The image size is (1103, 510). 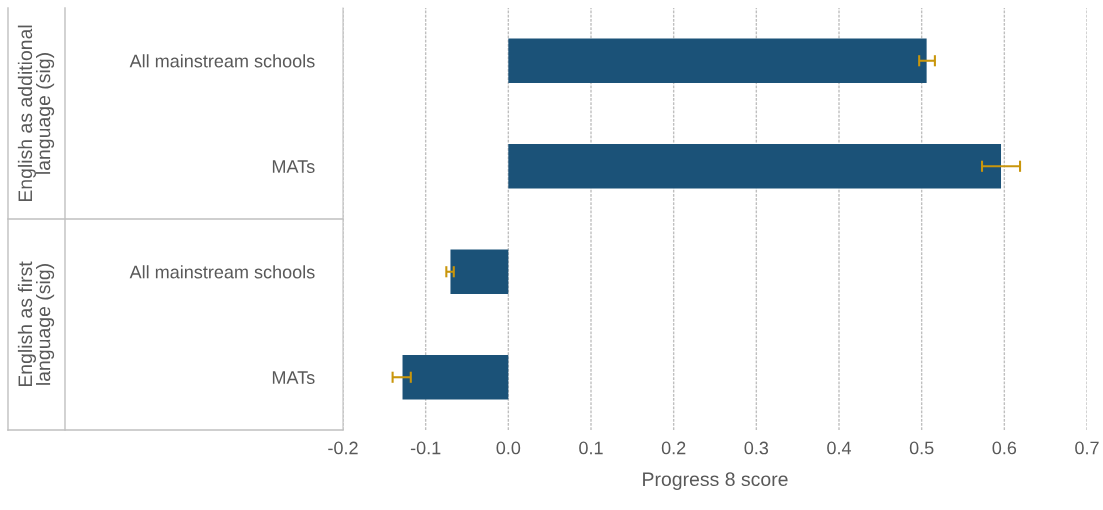 I want to click on text: English as additional language (sig), so click(x=36, y=113).